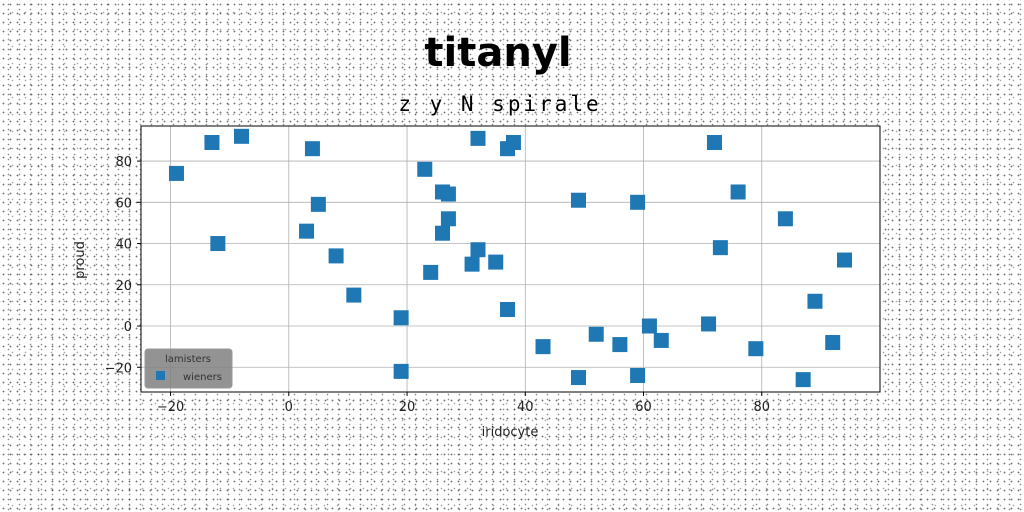 This screenshot has width=1024, height=512. Describe the element at coordinates (128, 327) in the screenshot. I see `y-tick-label: 0` at that location.